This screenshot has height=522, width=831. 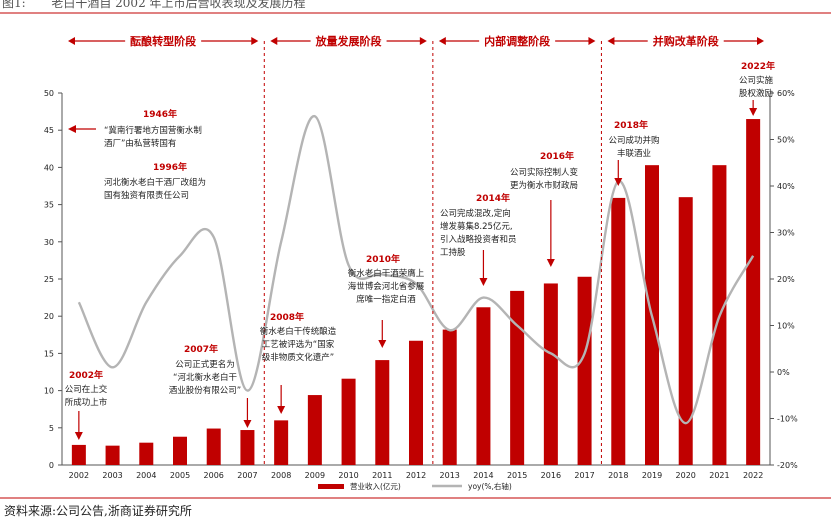 I want to click on y-left-tick-label: 20, so click(x=49, y=316).